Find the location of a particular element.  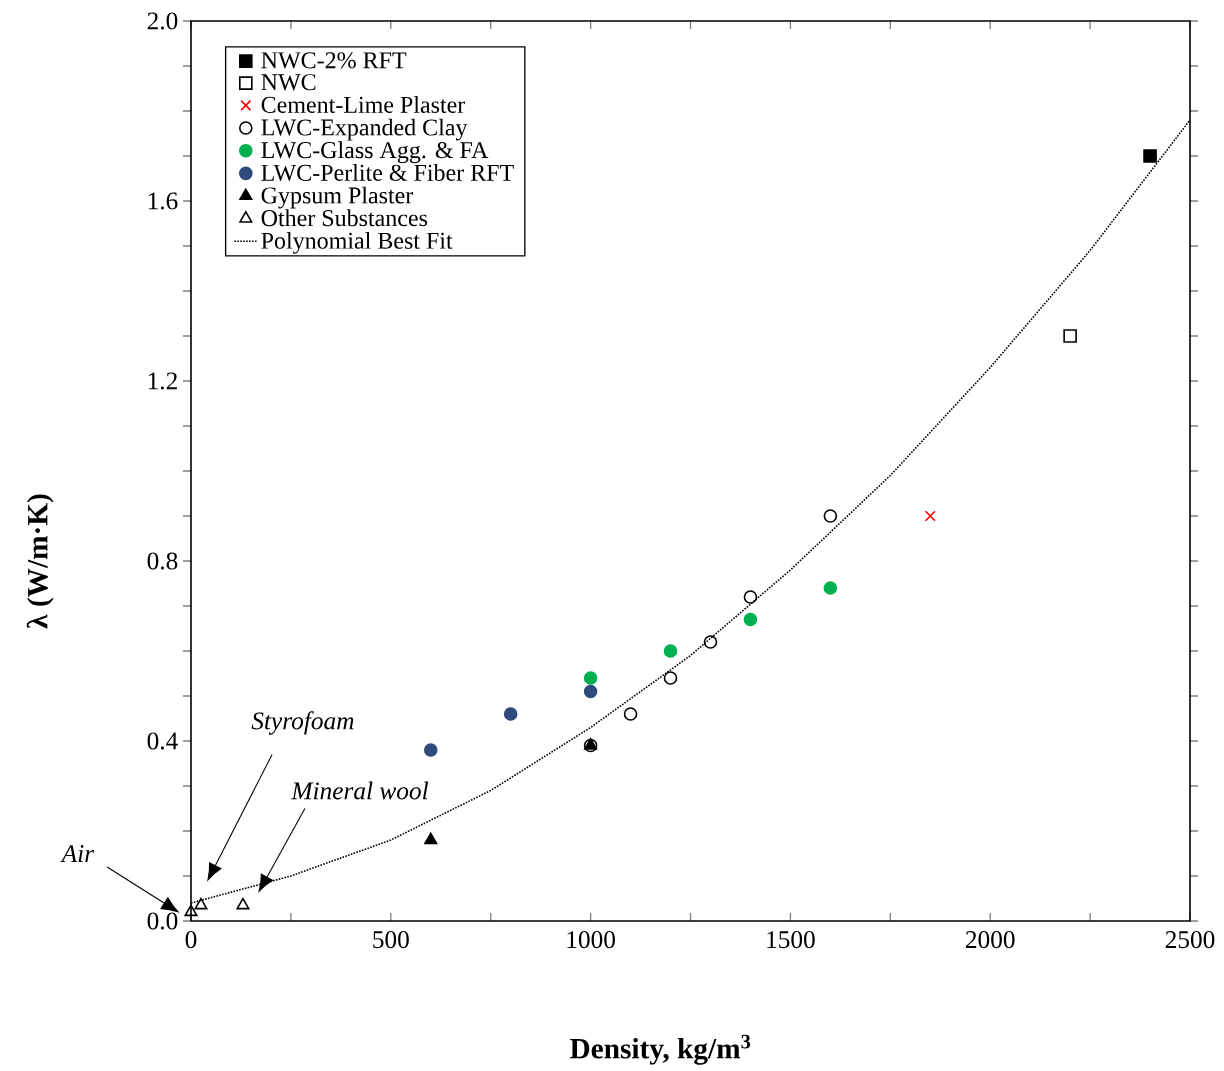

x-tick-label: 2000 is located at coordinates (990, 940).